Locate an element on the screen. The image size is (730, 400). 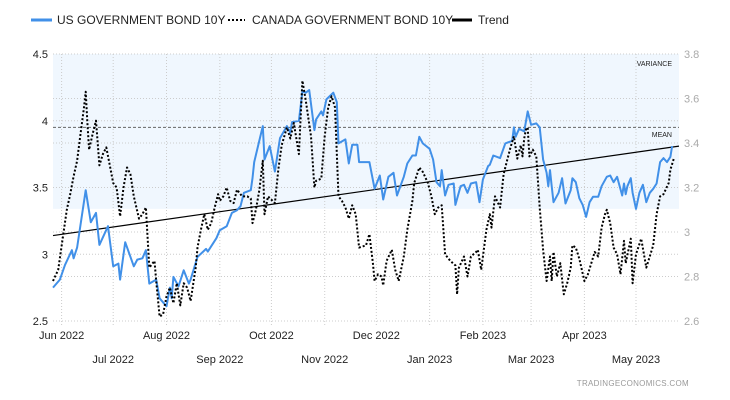
watermark: TRADINGECONOMICS.COM is located at coordinates (633, 383).